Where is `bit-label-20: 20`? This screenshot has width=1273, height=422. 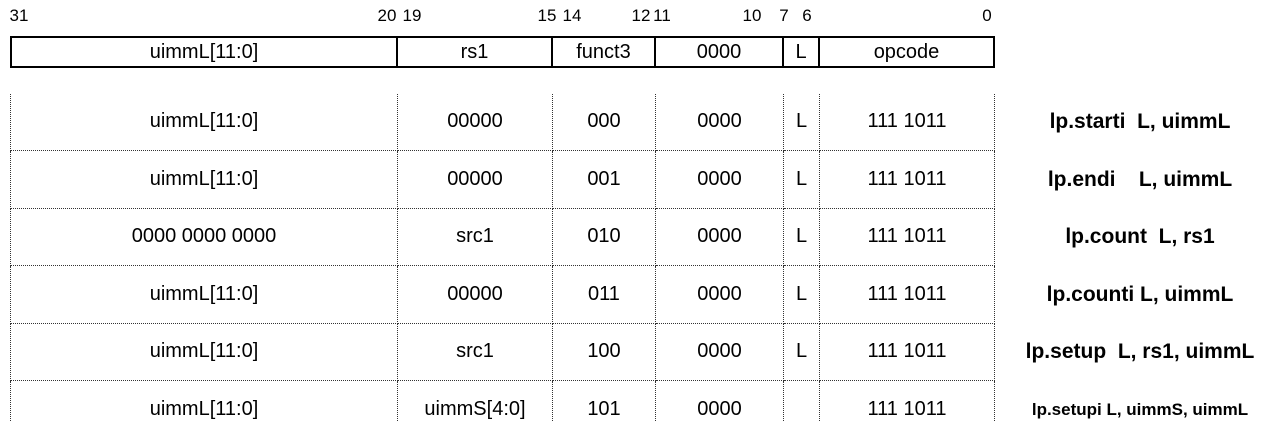 bit-label-20: 20 is located at coordinates (387, 15).